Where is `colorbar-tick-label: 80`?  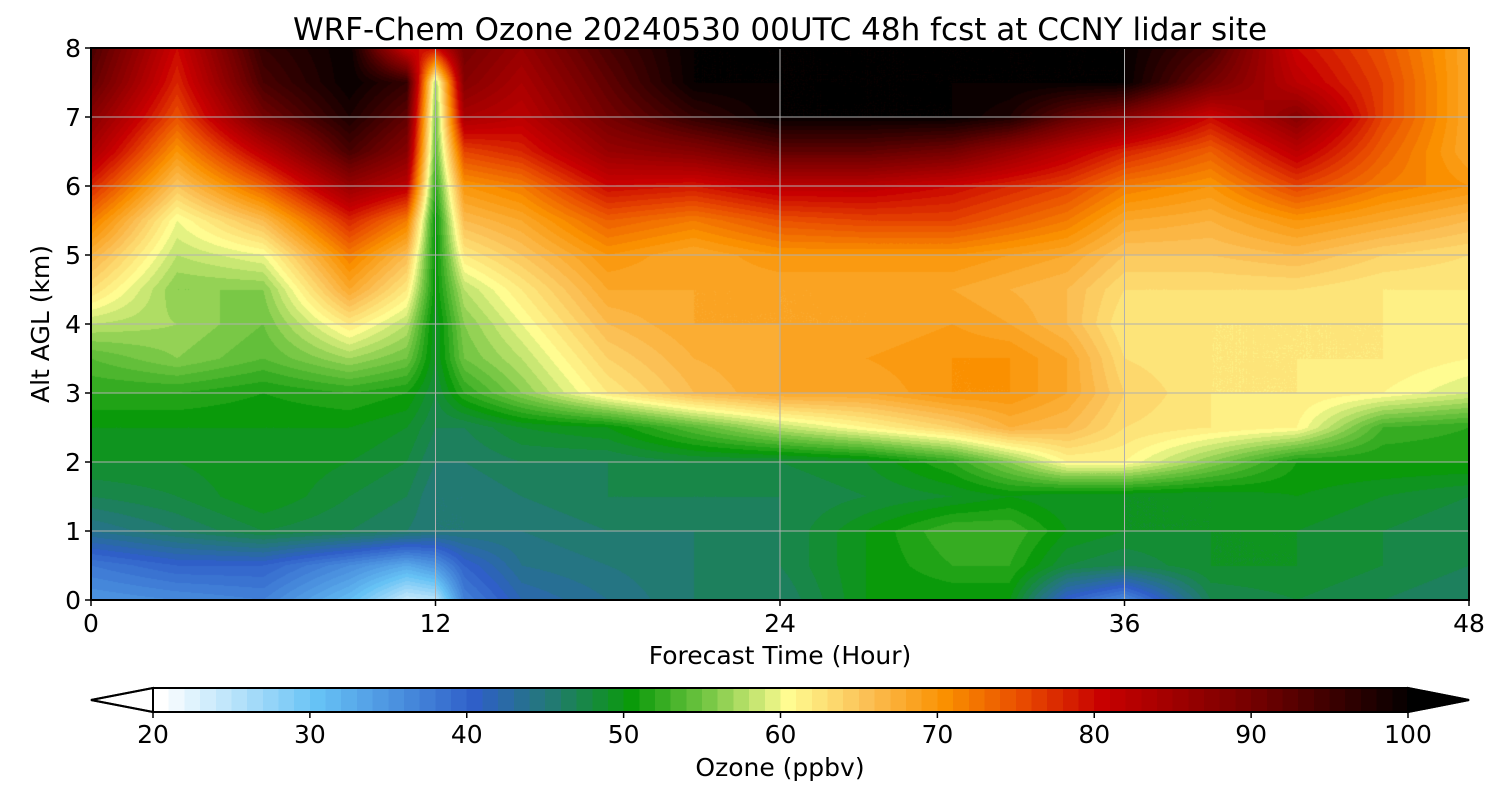 colorbar-tick-label: 80 is located at coordinates (1094, 734).